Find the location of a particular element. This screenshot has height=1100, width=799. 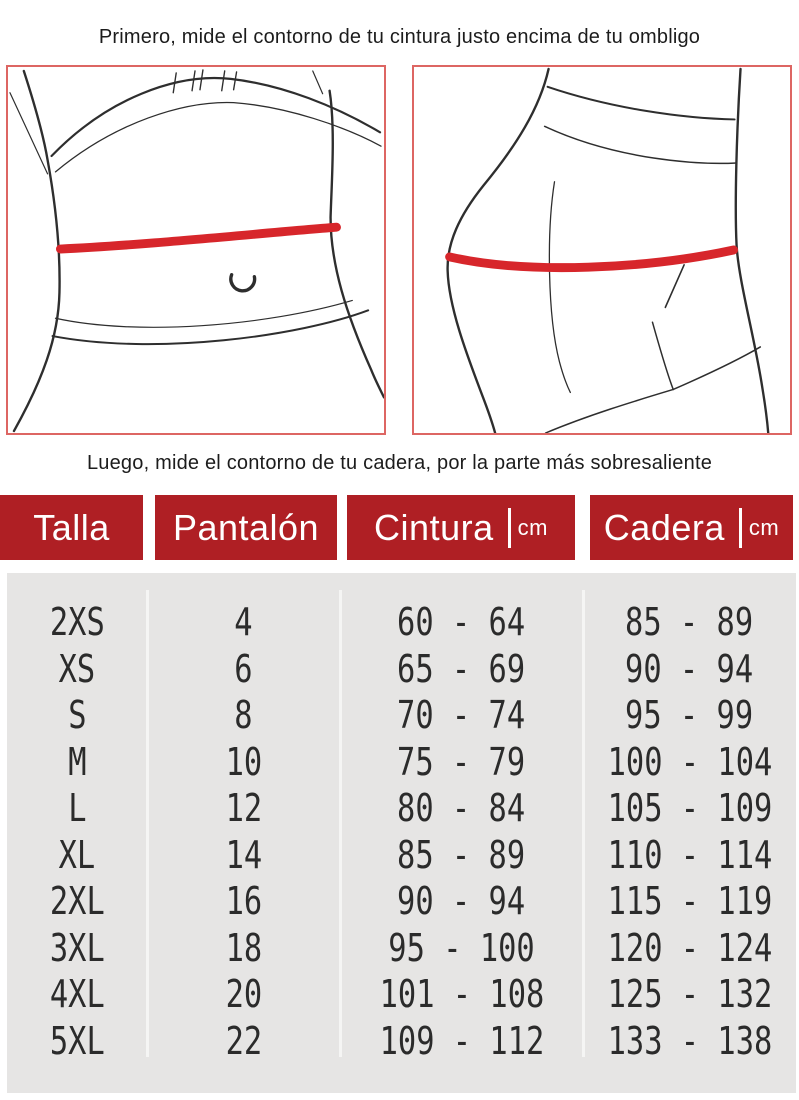

cell-pantalon: 18 is located at coordinates (243, 947).